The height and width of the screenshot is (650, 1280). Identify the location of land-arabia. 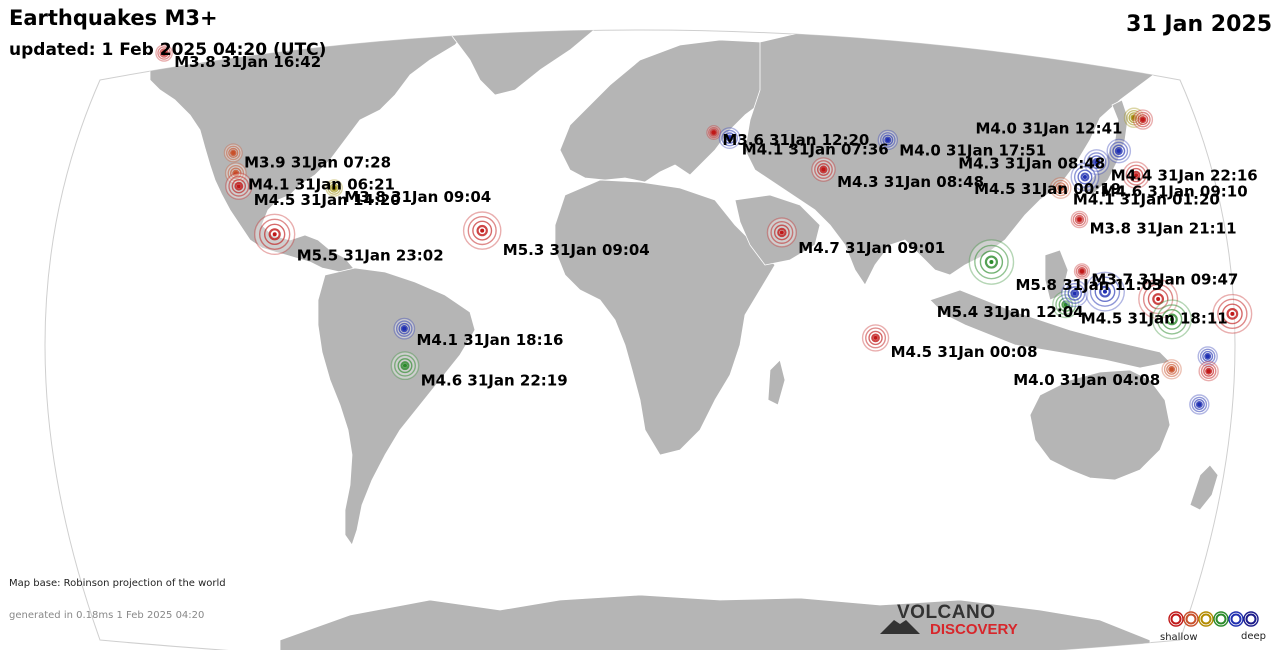
(777, 230).